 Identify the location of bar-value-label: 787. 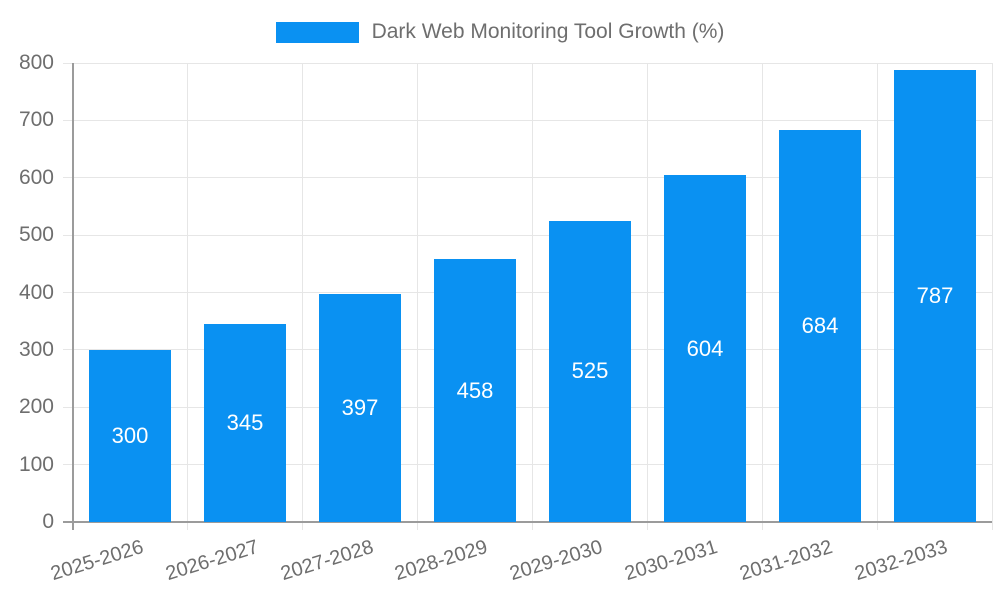
(935, 295).